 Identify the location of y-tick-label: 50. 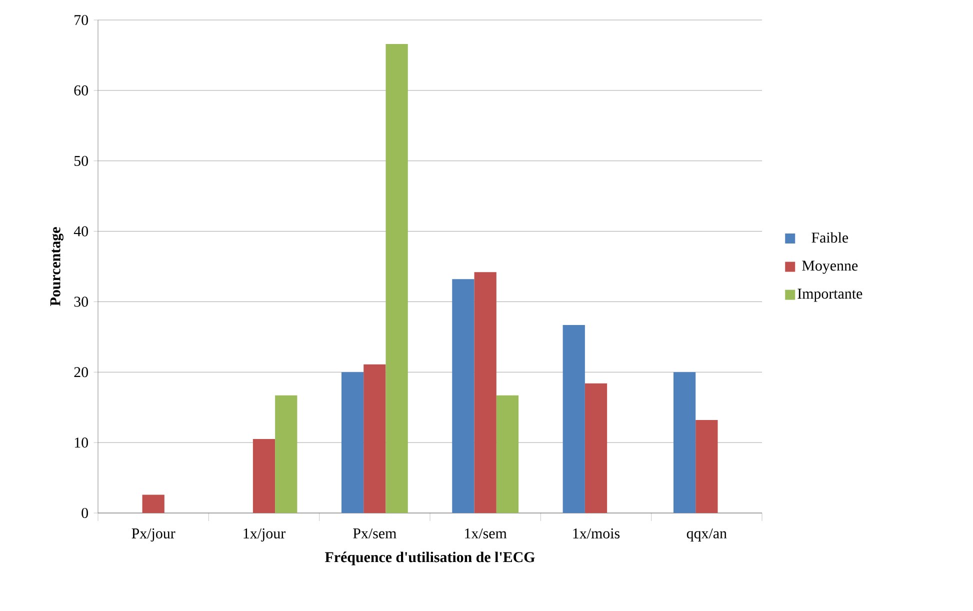
(81, 161).